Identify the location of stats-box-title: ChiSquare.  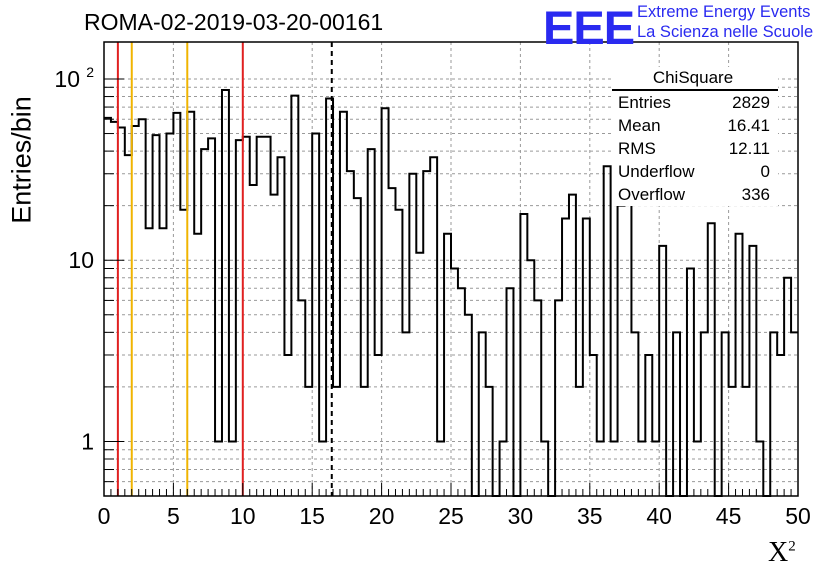
(695, 79).